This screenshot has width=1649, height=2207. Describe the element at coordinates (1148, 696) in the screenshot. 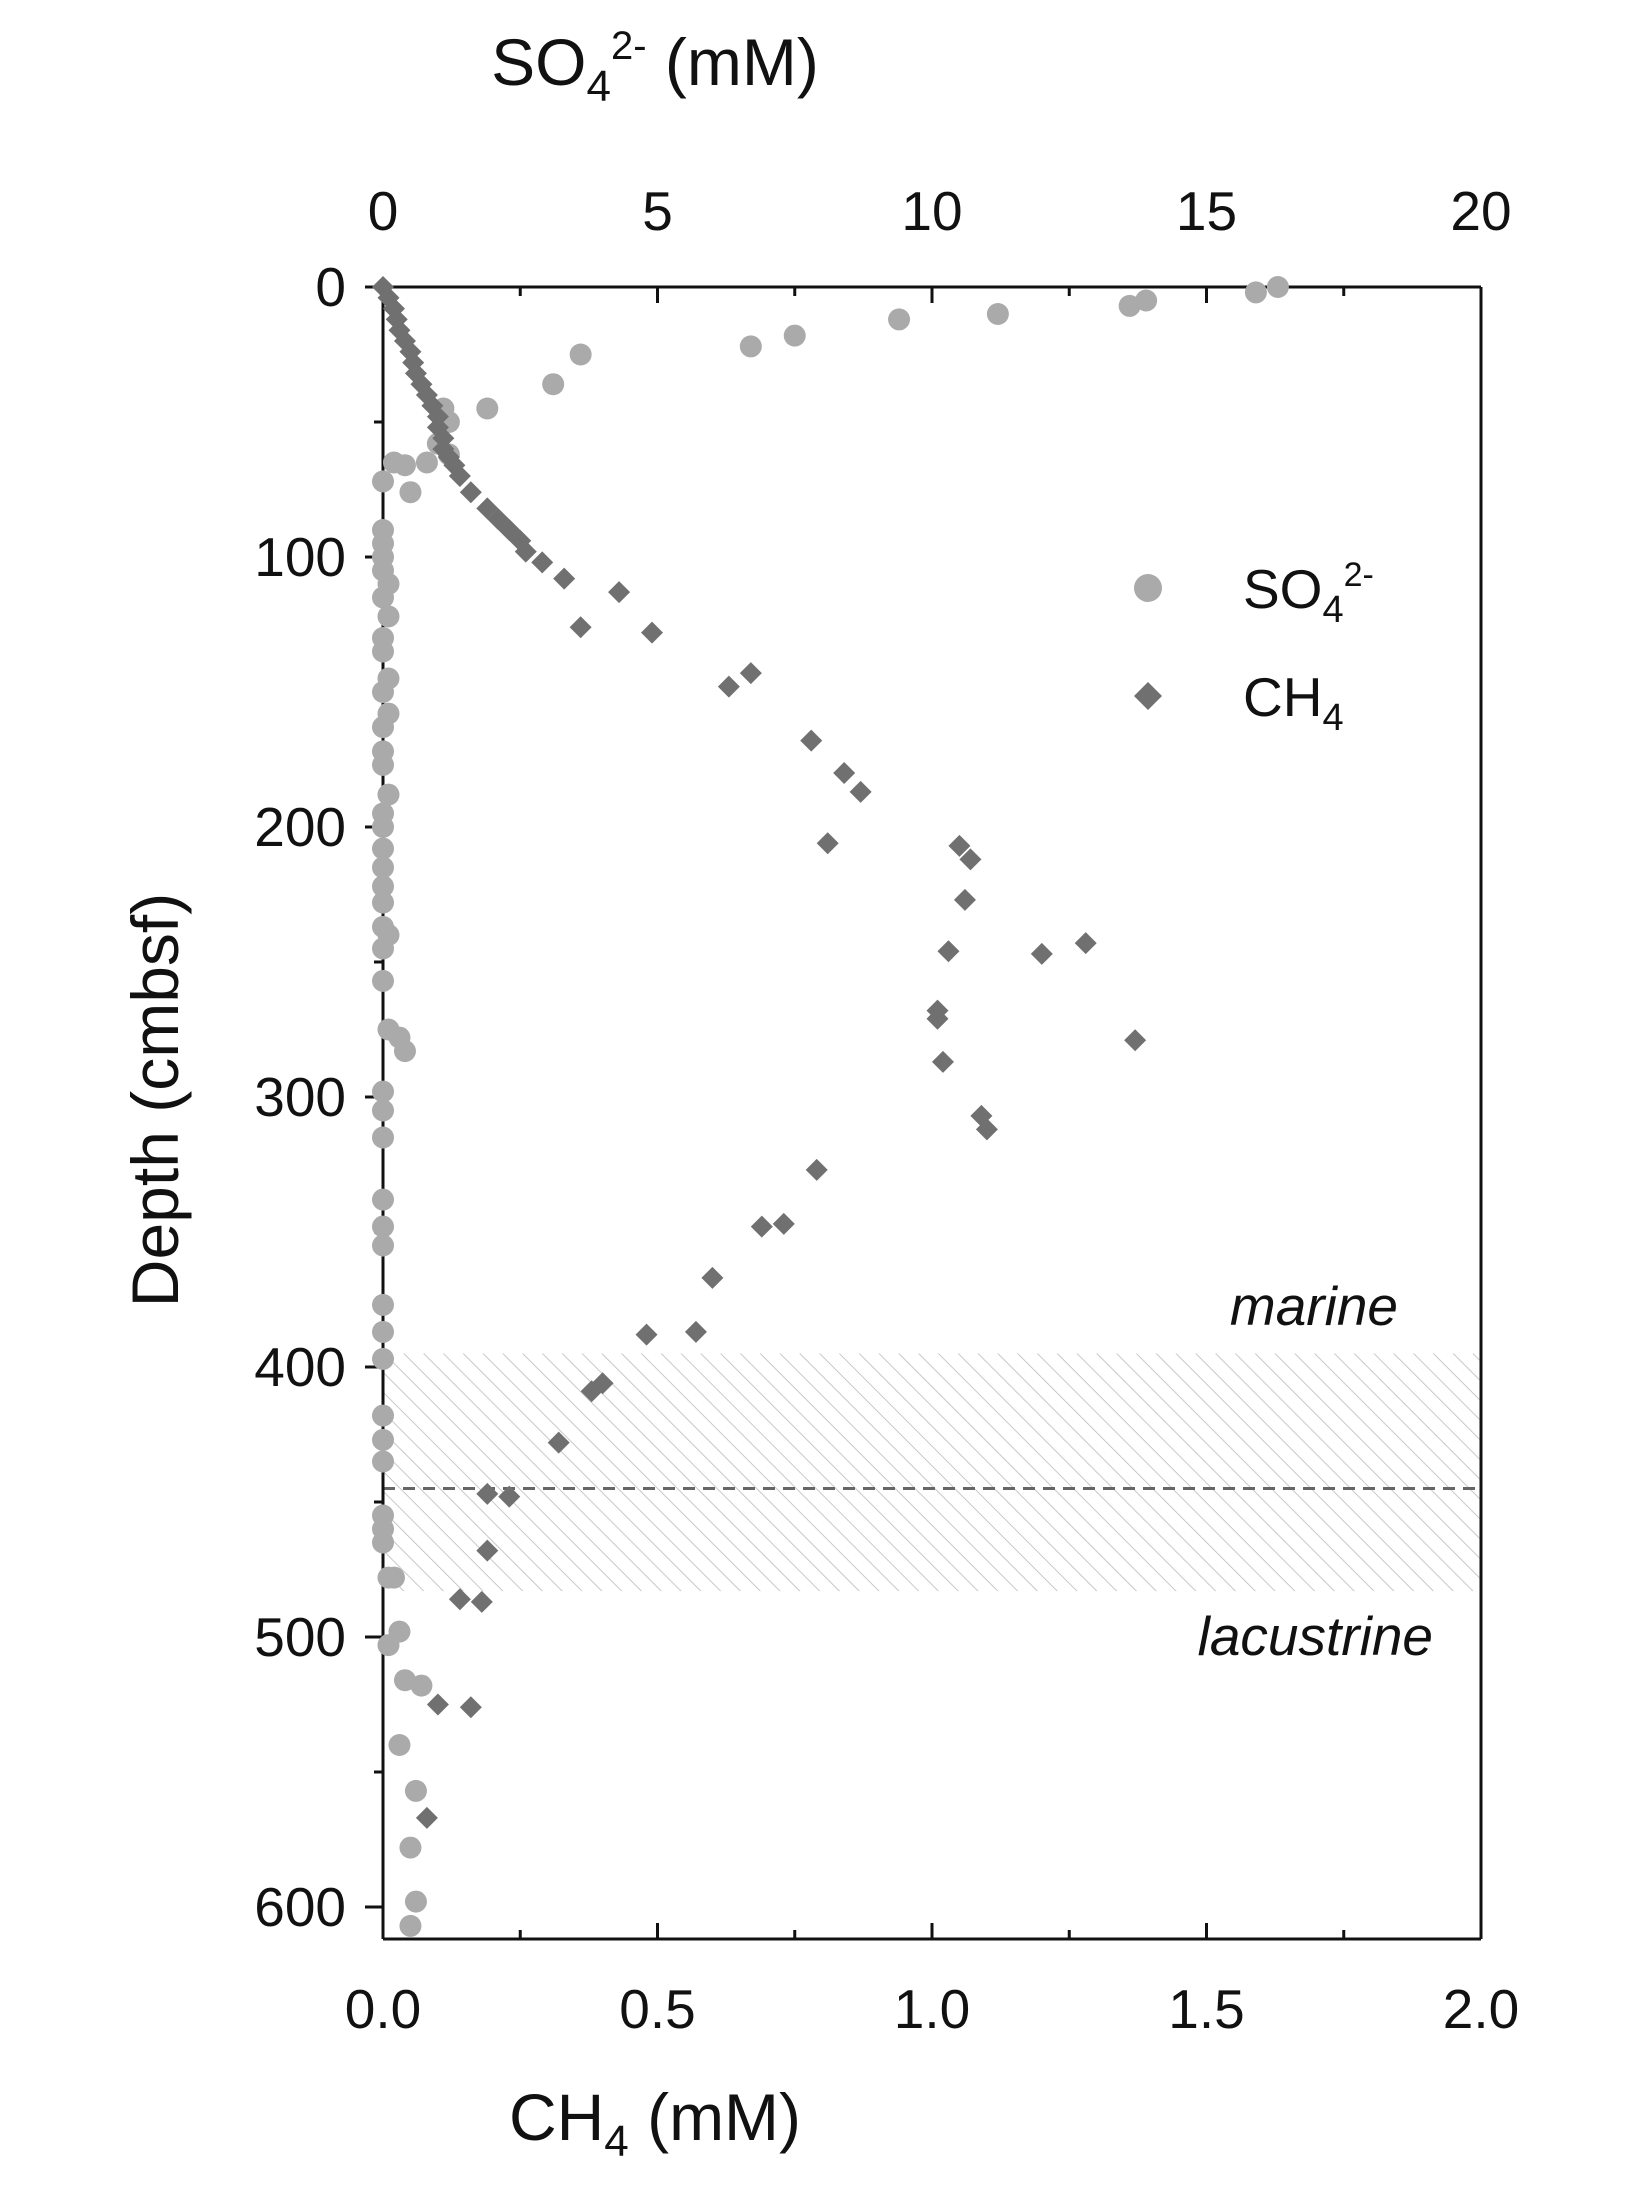

I see `legend-ch4-marker` at that location.